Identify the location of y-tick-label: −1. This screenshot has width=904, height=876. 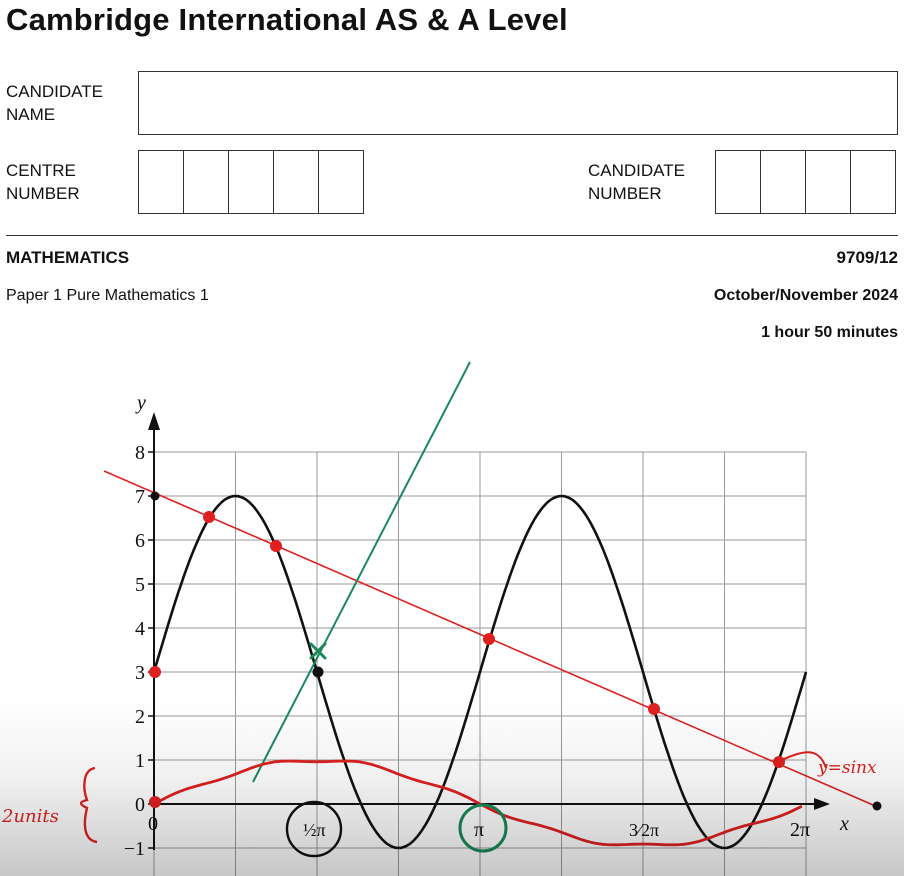
(134, 849).